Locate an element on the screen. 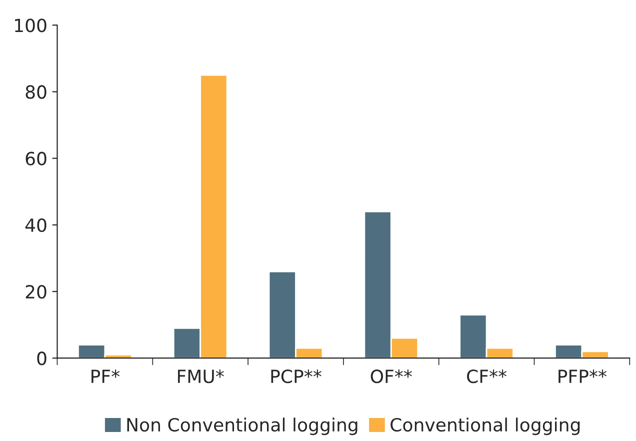  x-tick-label: FMU* is located at coordinates (201, 377).